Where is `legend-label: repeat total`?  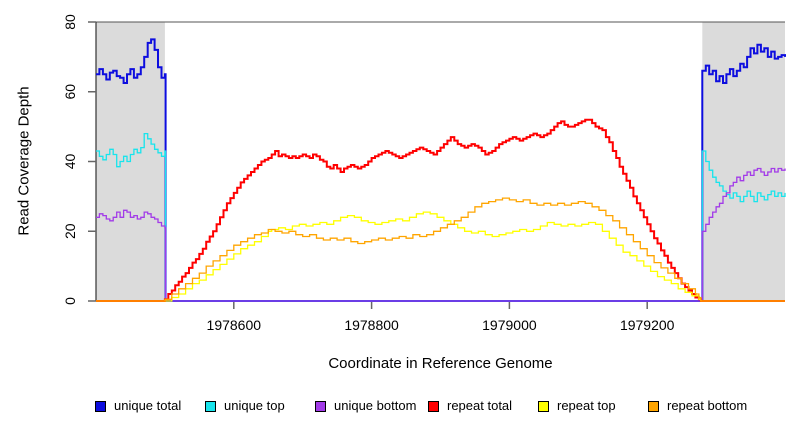 legend-label: repeat total is located at coordinates (480, 405).